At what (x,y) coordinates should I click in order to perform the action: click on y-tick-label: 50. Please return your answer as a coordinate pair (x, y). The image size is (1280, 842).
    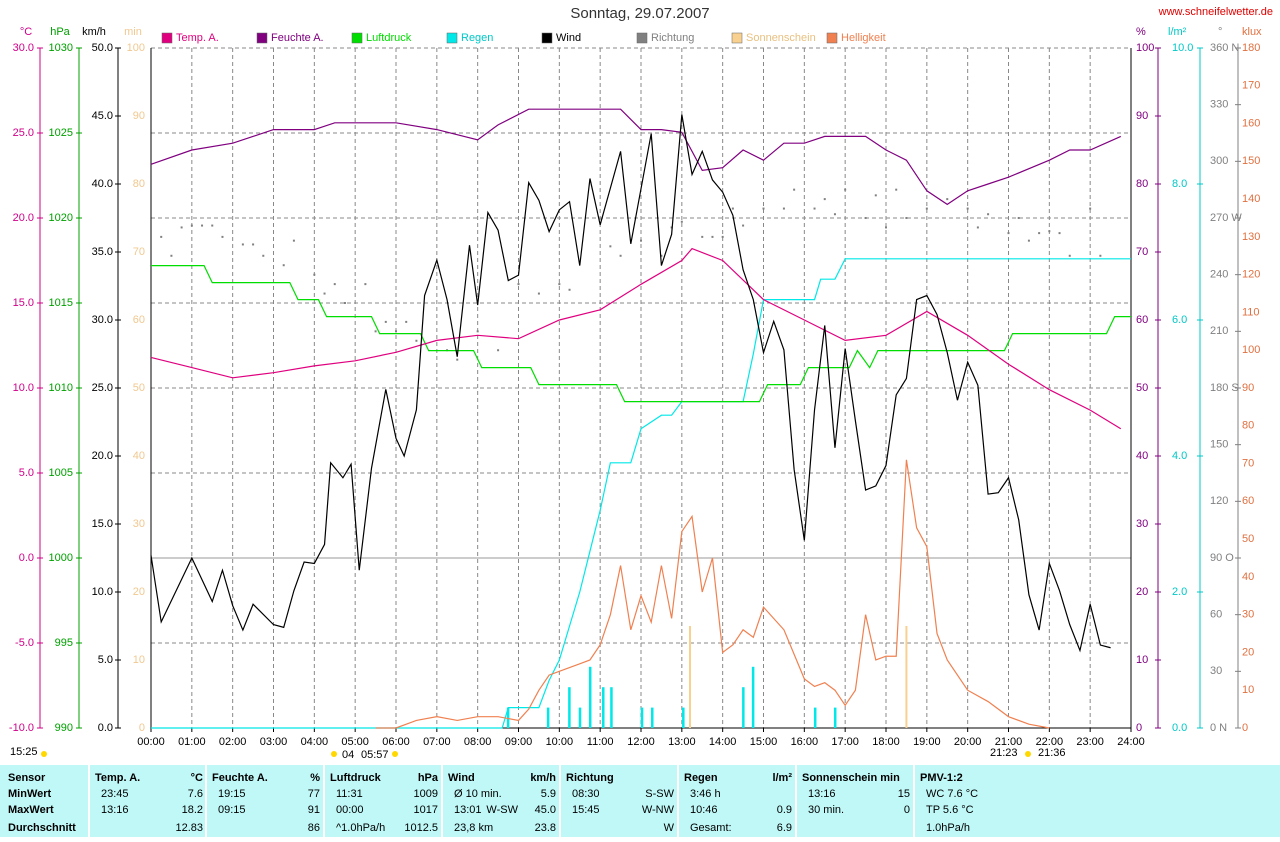
    Looking at the image, I should click on (1142, 388).